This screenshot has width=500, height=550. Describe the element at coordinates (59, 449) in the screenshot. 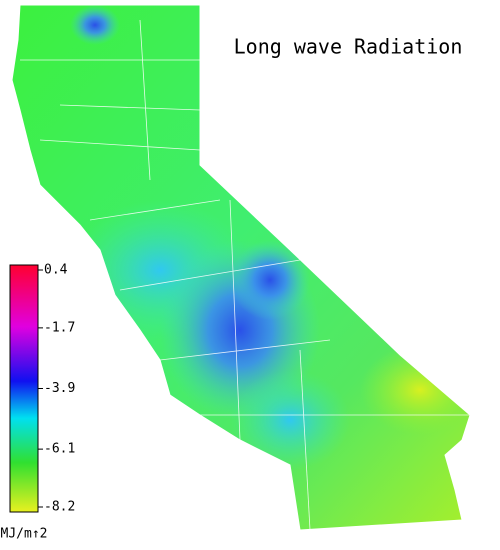

I see `colorbar-tick-label: -6.1` at that location.